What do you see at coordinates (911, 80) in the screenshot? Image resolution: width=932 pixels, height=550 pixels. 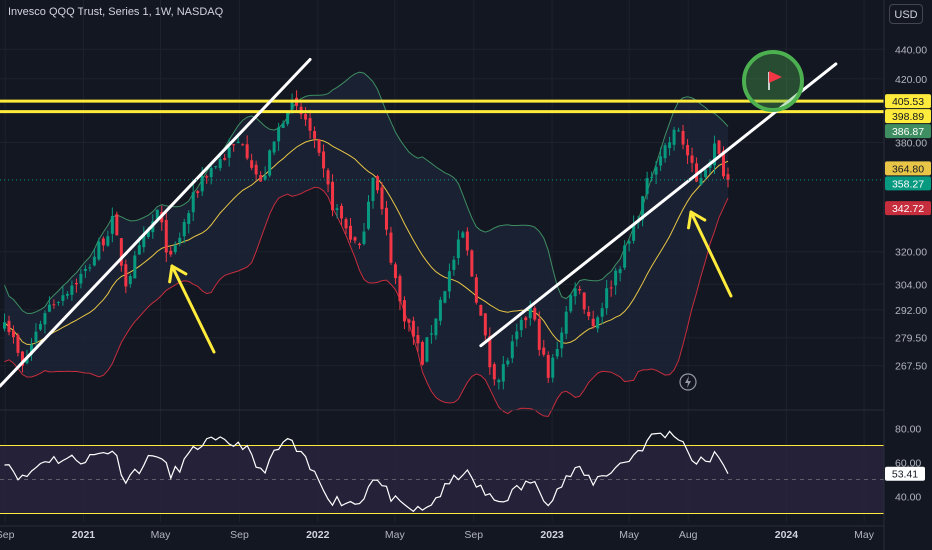 I see `price-tick-label: 420.00` at bounding box center [911, 80].